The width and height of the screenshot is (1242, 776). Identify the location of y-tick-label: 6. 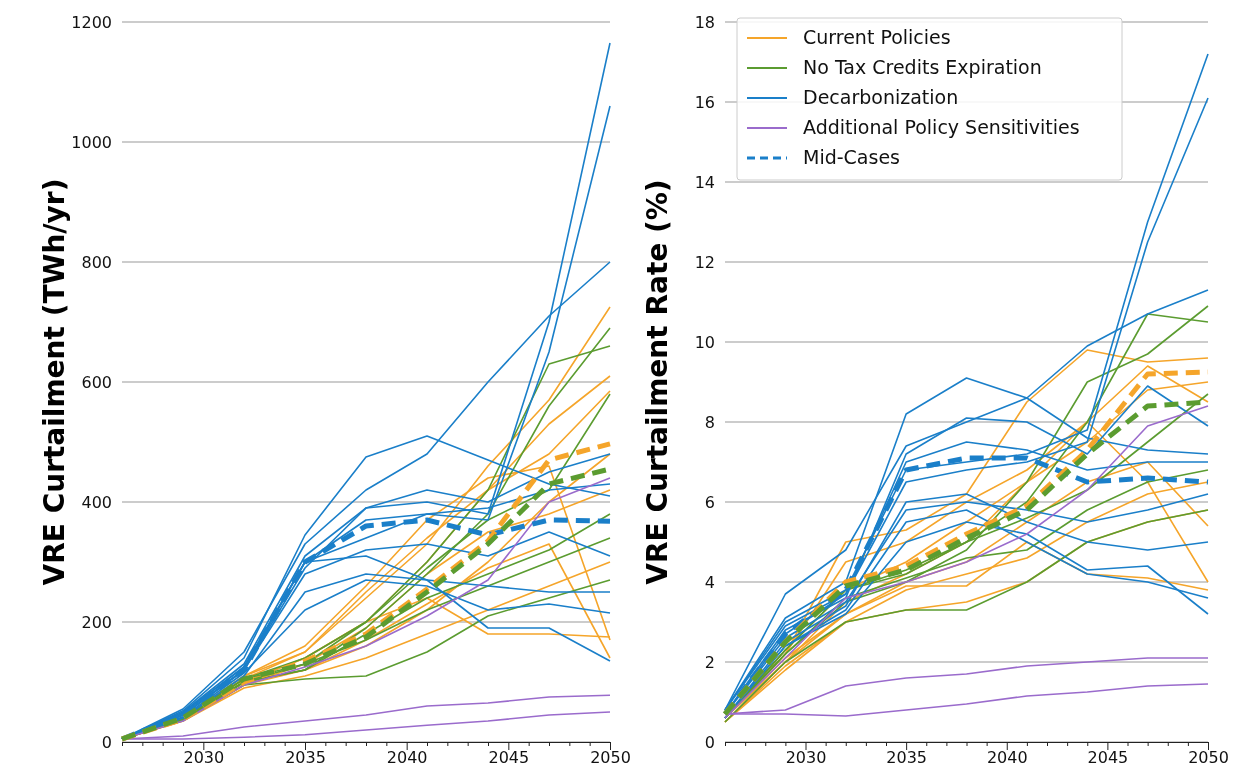
(709, 502).